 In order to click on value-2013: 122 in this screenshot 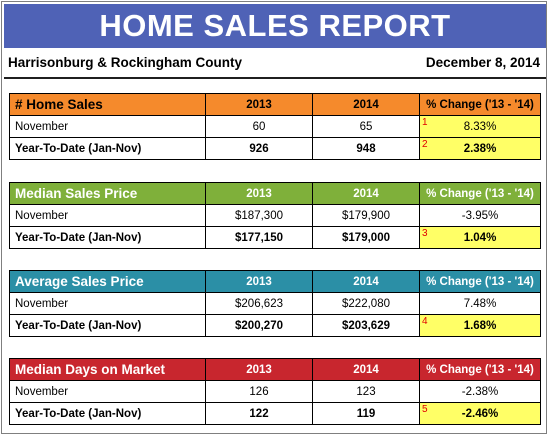, I will do `click(259, 413)`.